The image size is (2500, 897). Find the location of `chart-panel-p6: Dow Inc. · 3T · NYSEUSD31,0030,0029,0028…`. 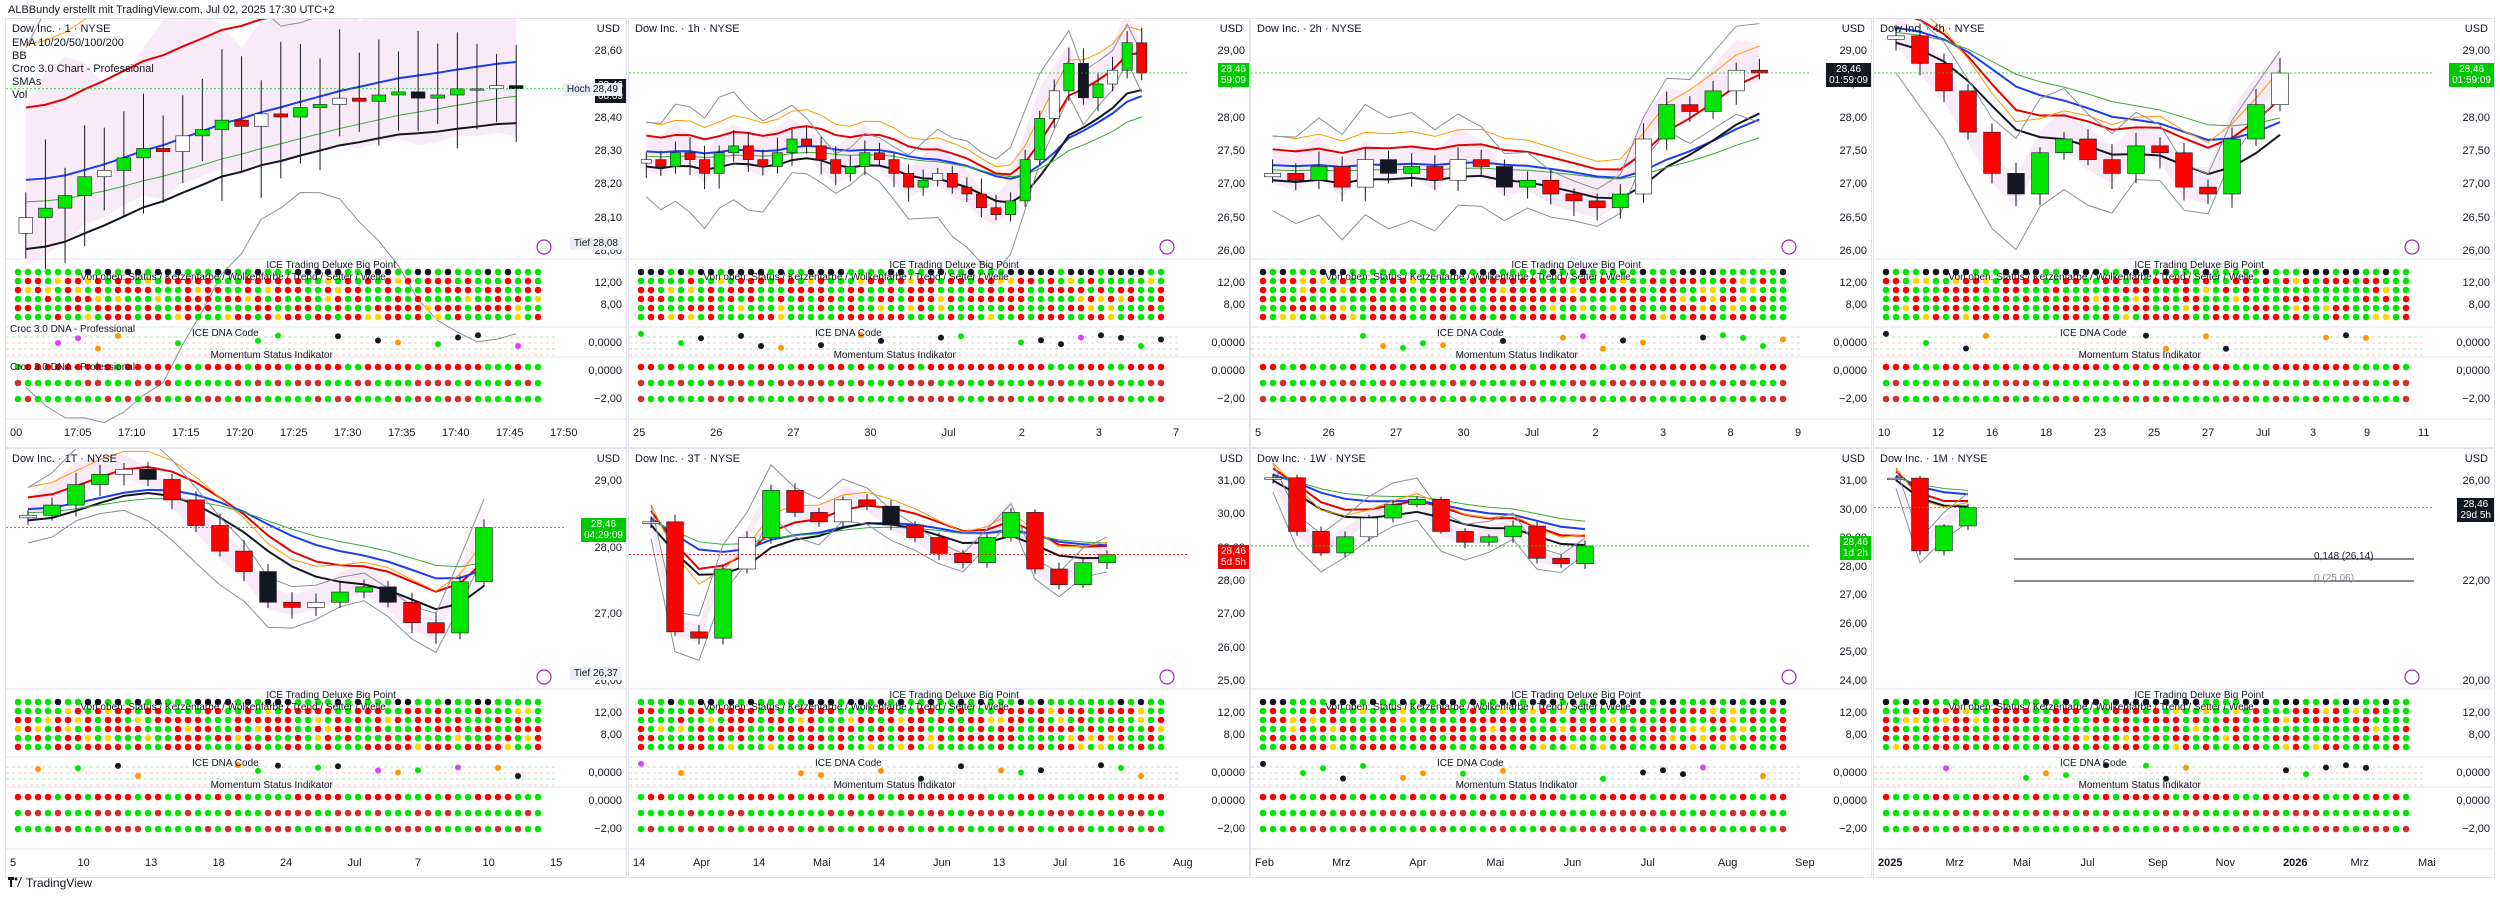

chart-panel-p6: Dow Inc. · 3T · NYSEUSD31,0030,0029,0028… is located at coordinates (939, 663).